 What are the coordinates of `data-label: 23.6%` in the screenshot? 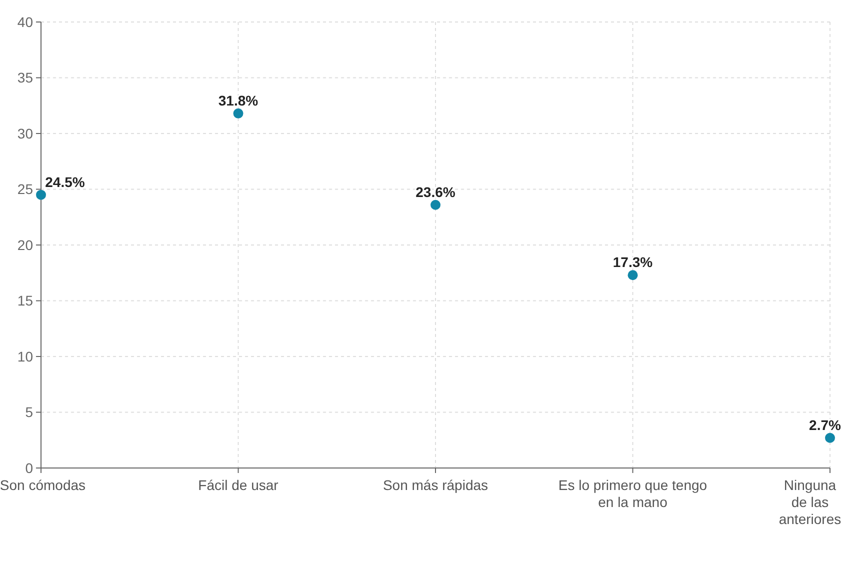 It's located at (436, 192).